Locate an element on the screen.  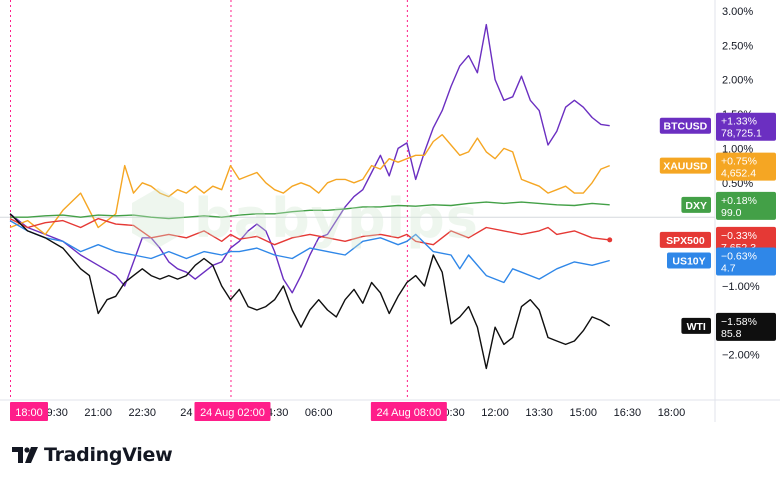
series-name: WTI is located at coordinates (696, 327).